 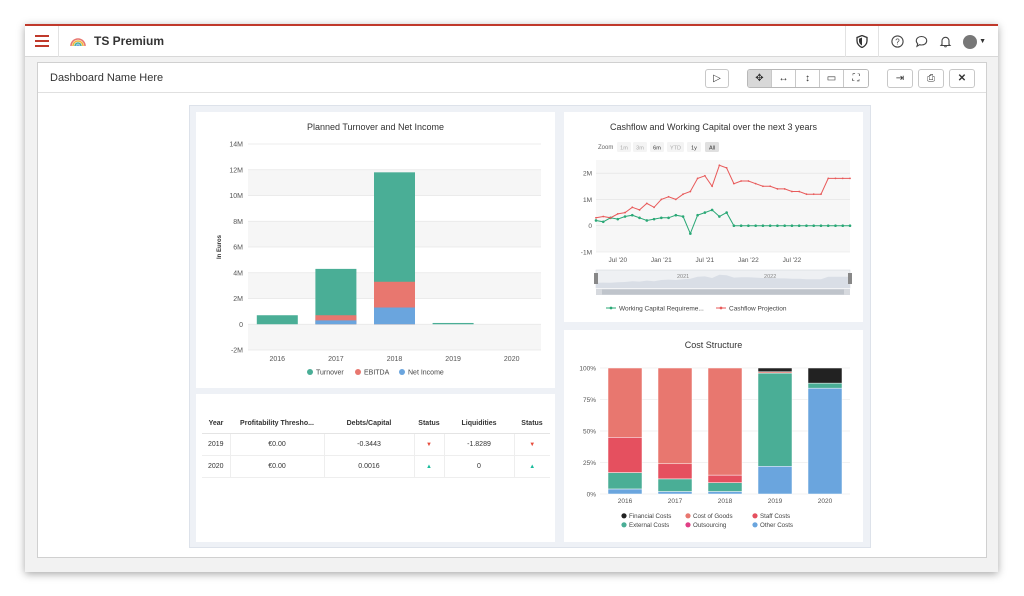 I want to click on zoom-button-label: 1m, so click(x=624, y=148).